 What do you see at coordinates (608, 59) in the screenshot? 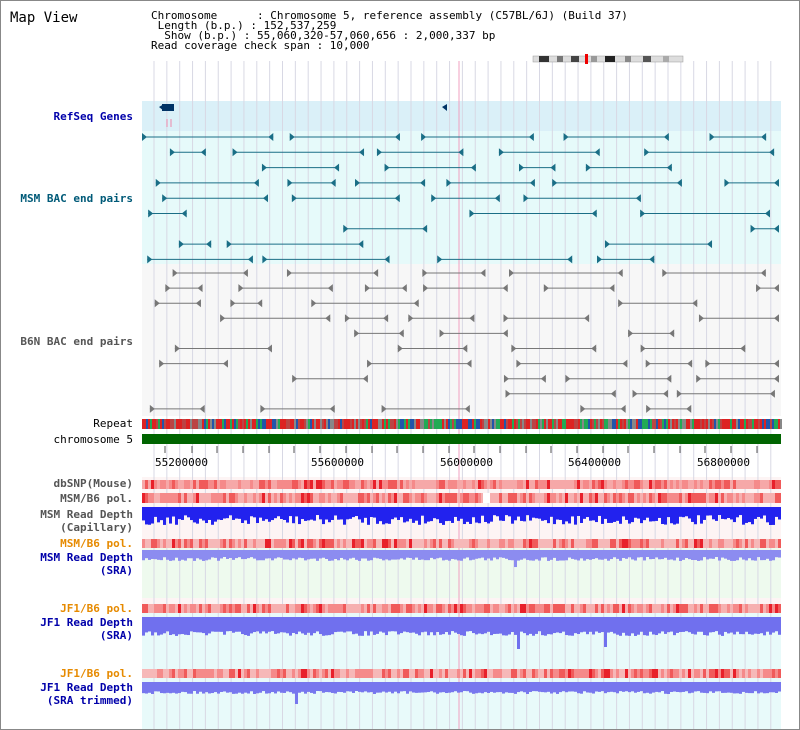
I see `chromosome-ideogram` at bounding box center [608, 59].